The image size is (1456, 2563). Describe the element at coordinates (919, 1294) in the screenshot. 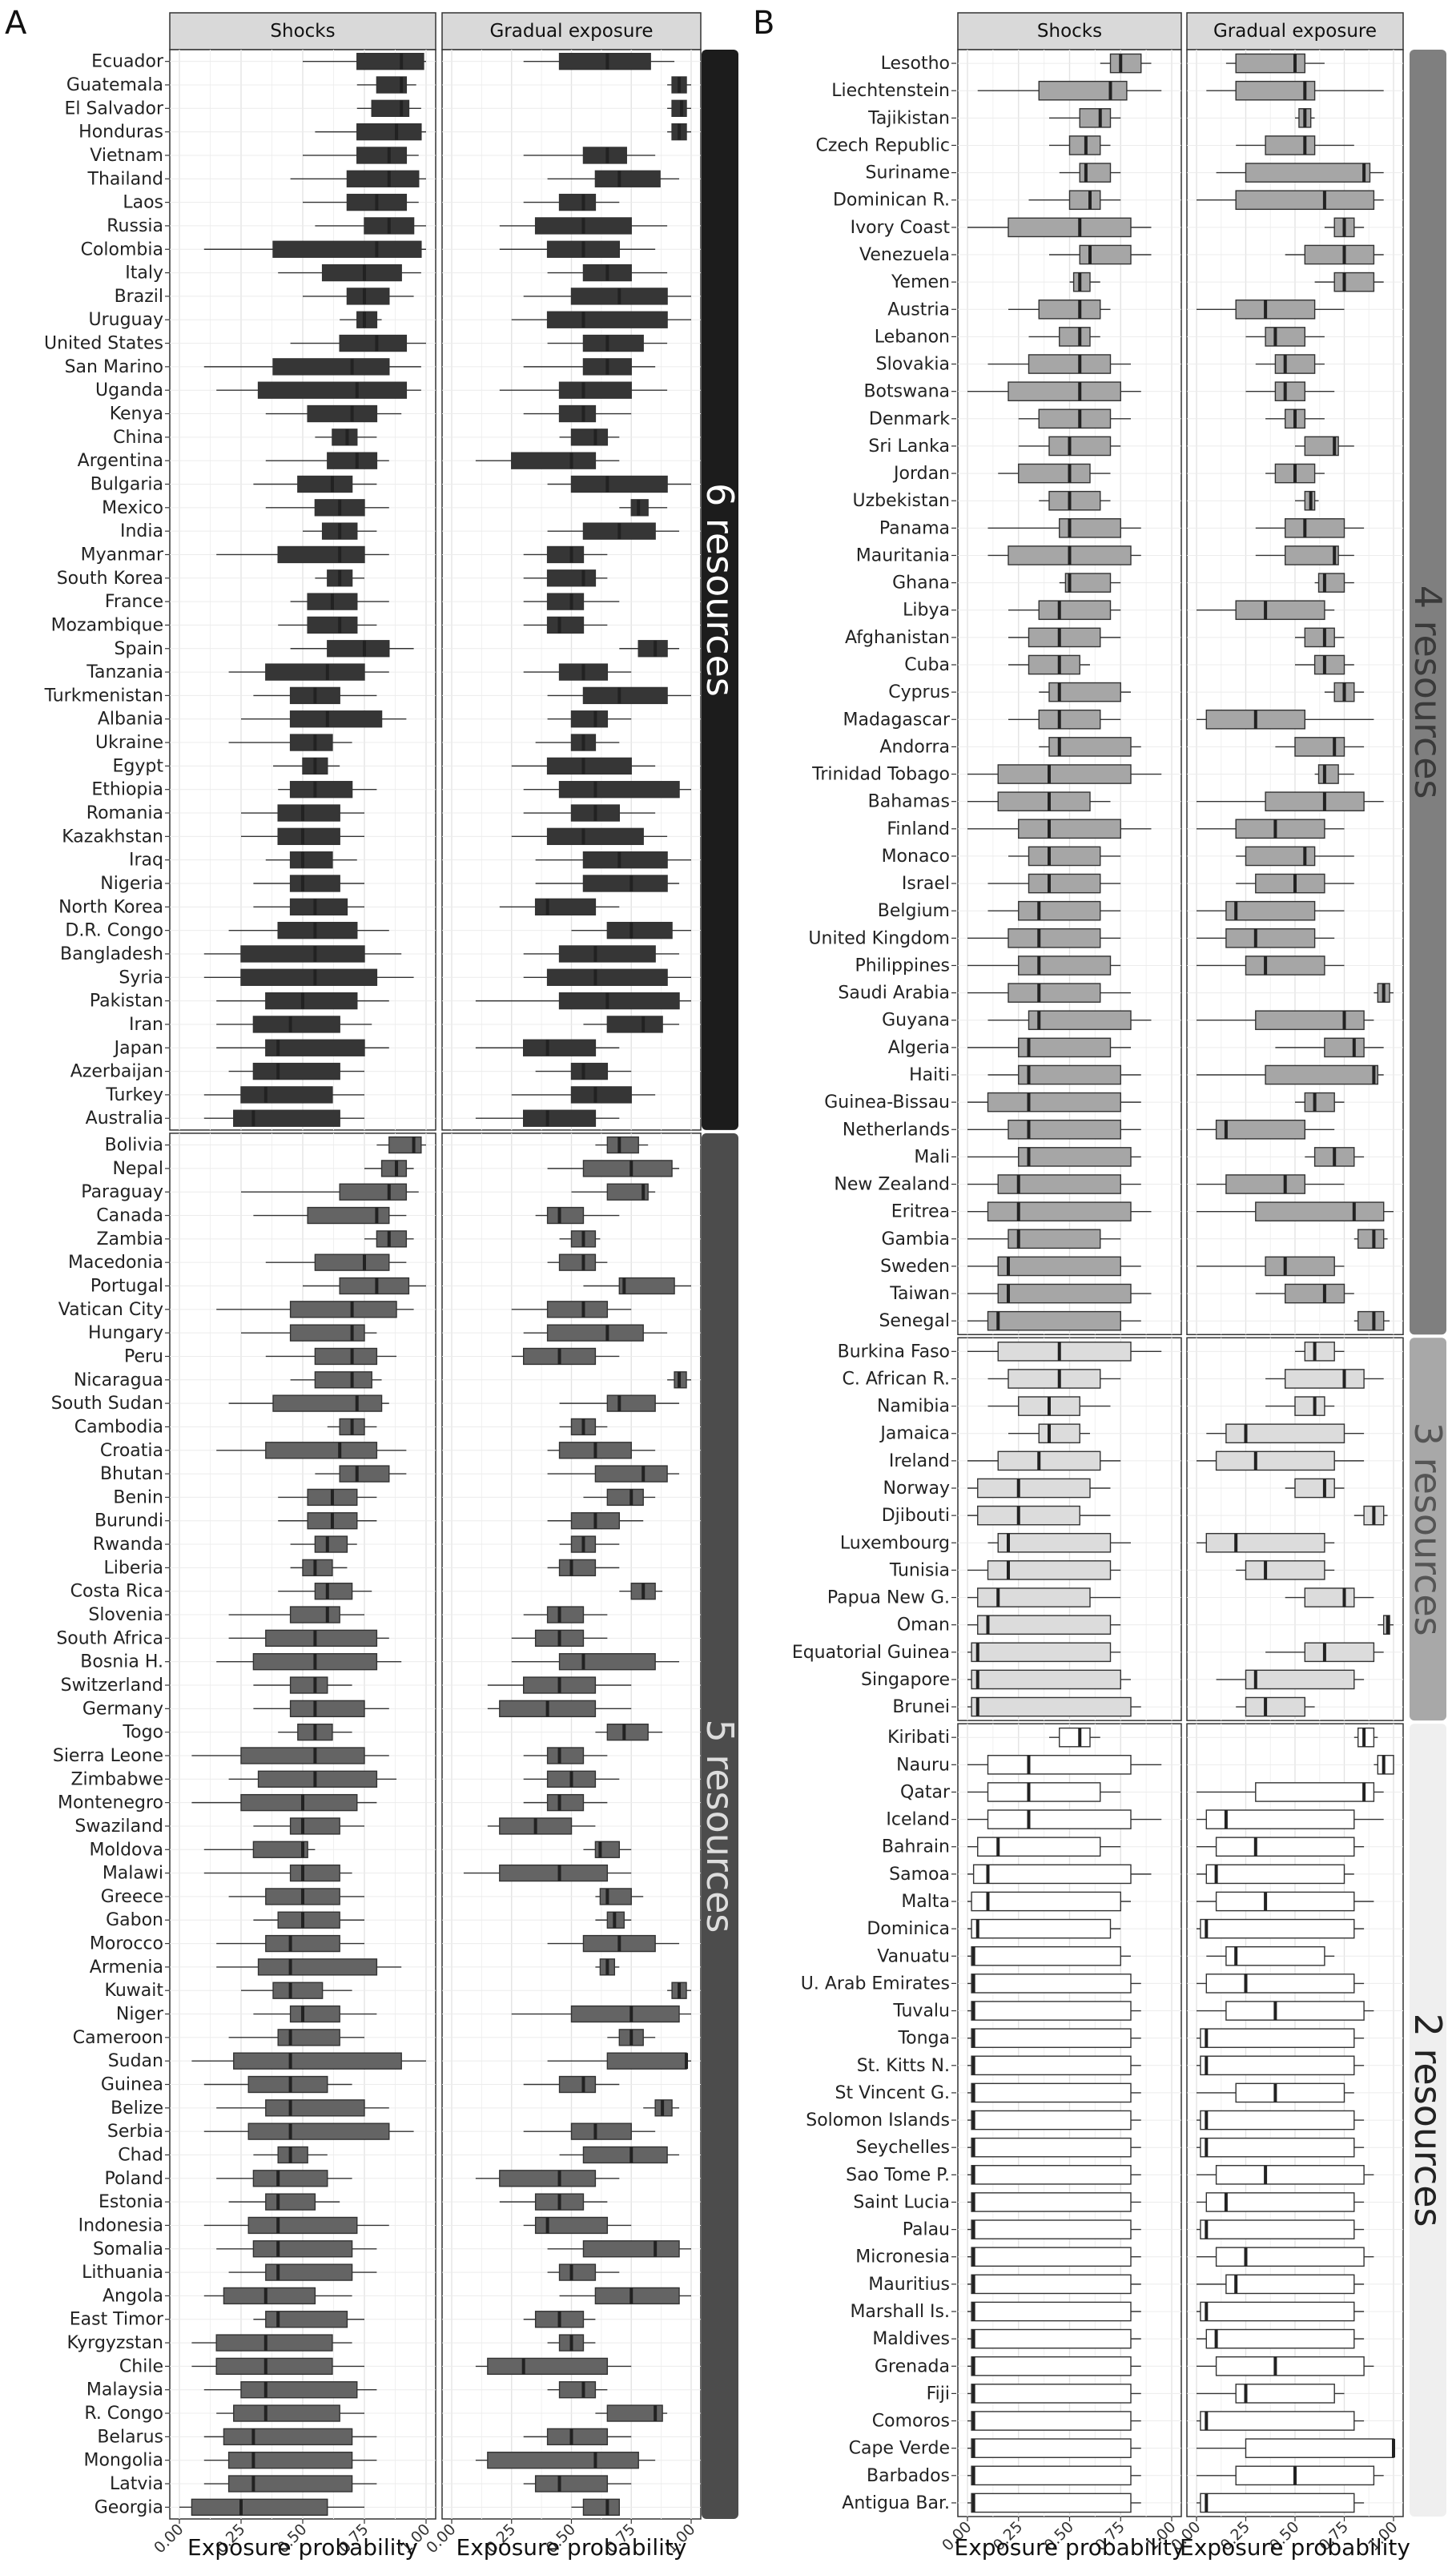

I see `country-label: Taiwan` at that location.